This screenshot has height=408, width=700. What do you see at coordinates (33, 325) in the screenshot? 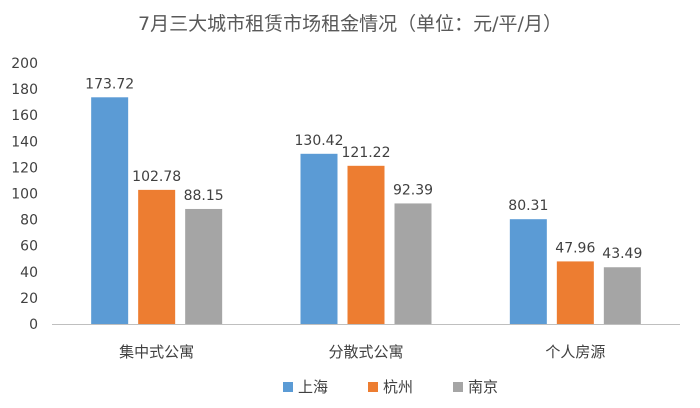
I see `y-tick-label: 0` at bounding box center [33, 325].